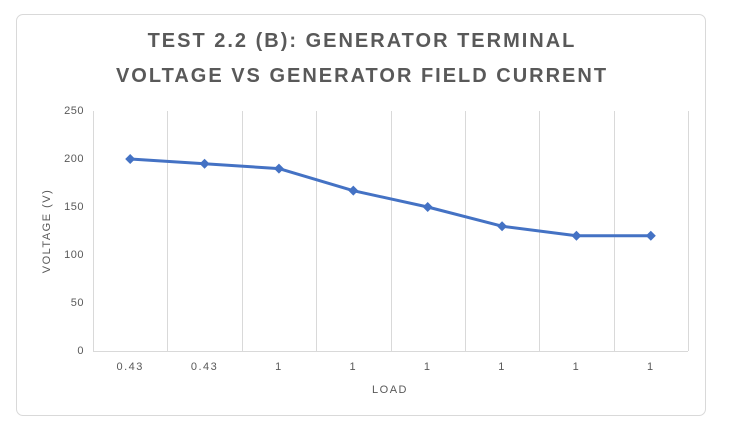 The height and width of the screenshot is (441, 734). Describe the element at coordinates (77, 303) in the screenshot. I see `y-tick-label: 50` at that location.